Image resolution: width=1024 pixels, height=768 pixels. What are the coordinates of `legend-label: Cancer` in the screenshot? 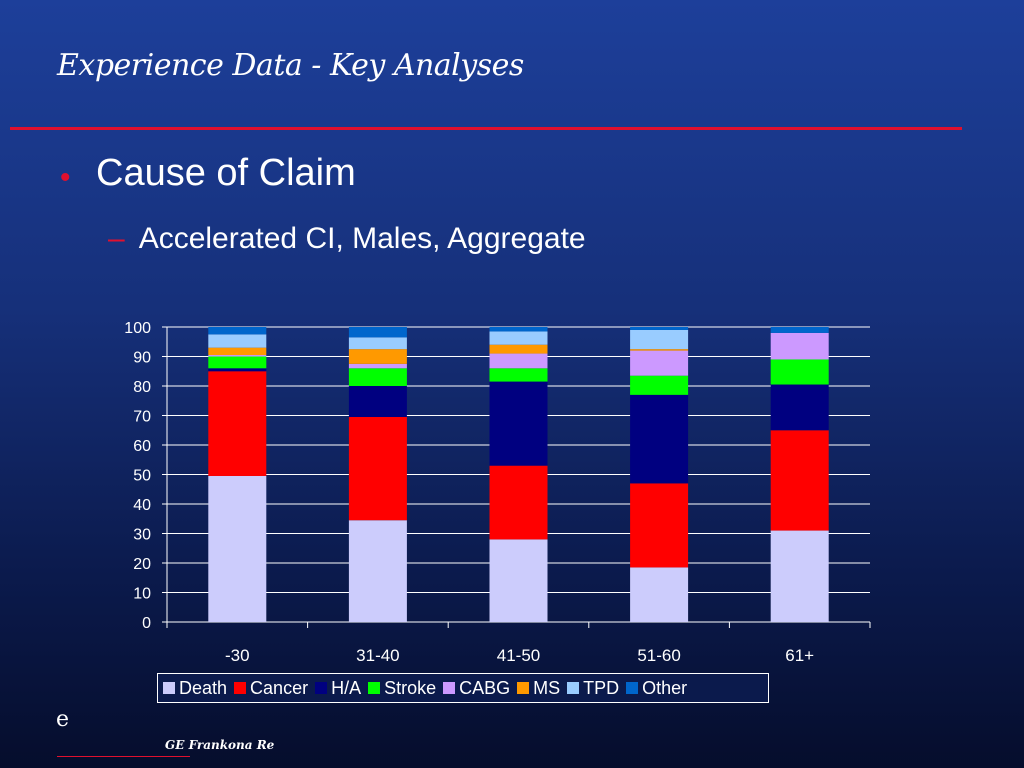 It's located at (279, 687).